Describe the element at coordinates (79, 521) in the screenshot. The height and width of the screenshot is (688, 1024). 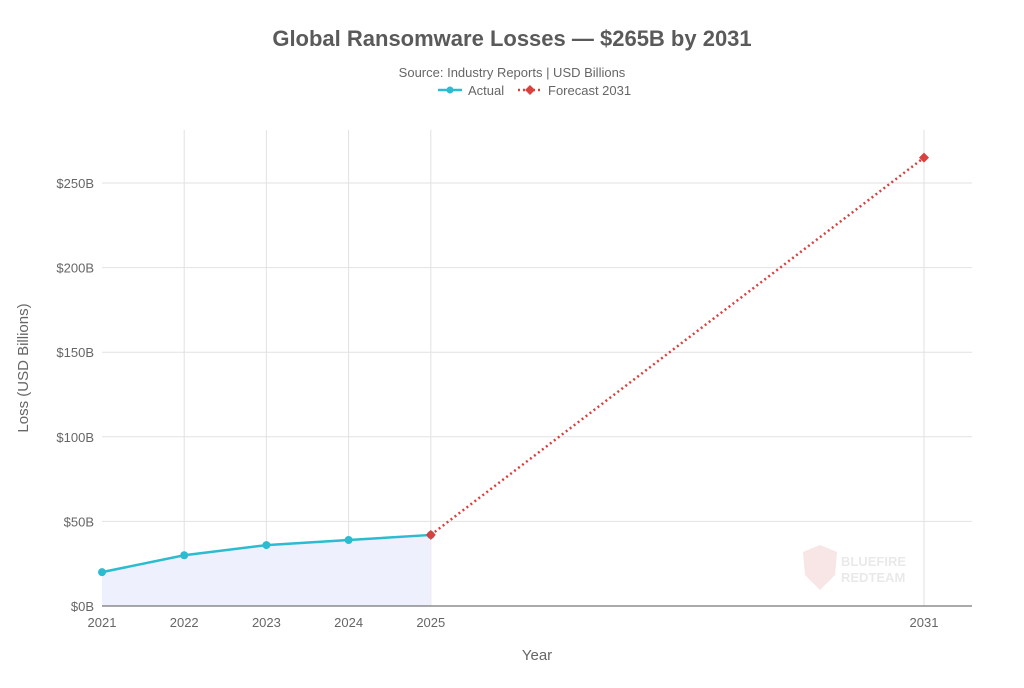
I see `y-tick-label: $50B` at that location.